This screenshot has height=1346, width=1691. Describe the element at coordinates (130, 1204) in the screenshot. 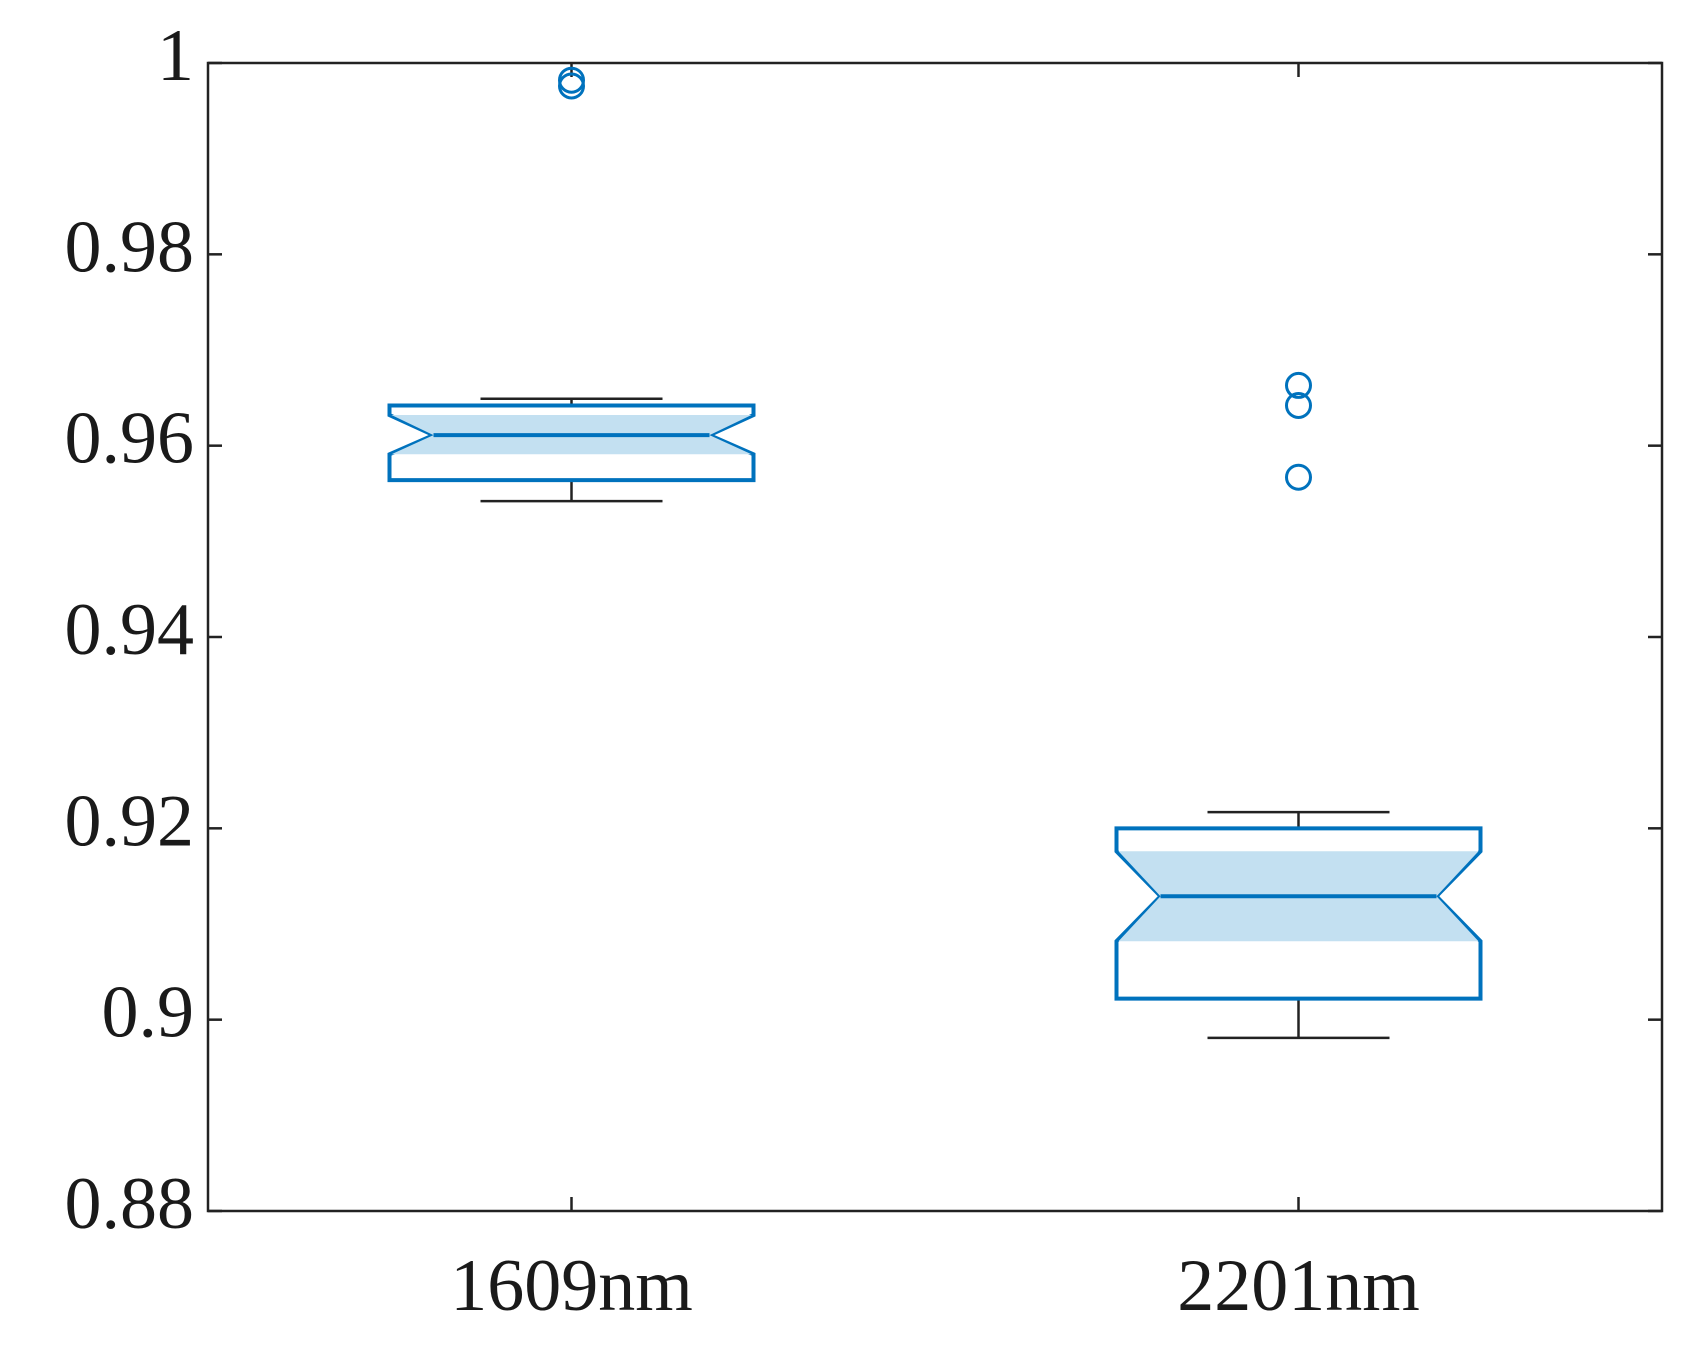

I see `y-tick-label: 0.88` at that location.